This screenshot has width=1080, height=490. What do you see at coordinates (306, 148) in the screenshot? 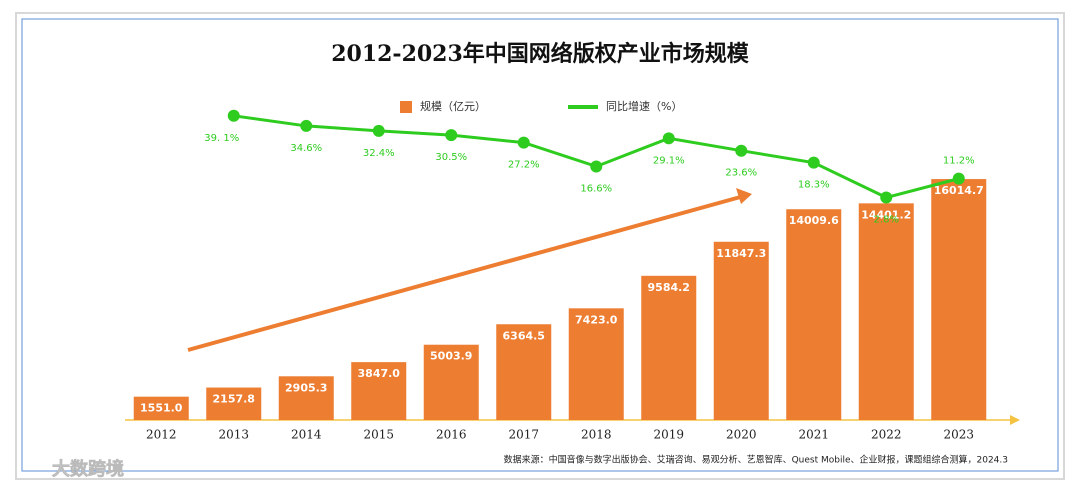
I see `data-label: 34.6%` at bounding box center [306, 148].